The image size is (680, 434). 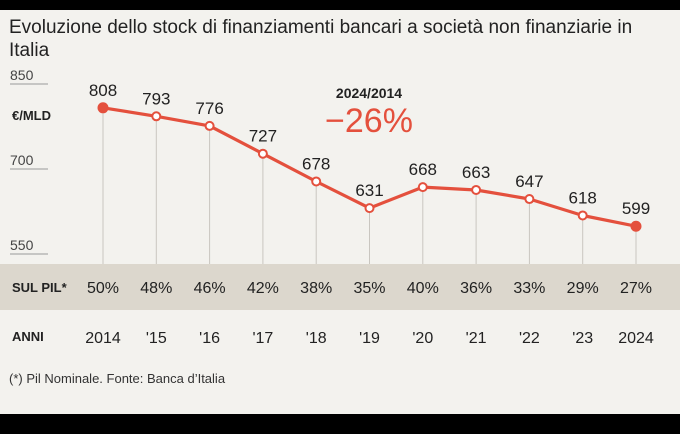 I want to click on pil-value: 46%, so click(x=210, y=288).